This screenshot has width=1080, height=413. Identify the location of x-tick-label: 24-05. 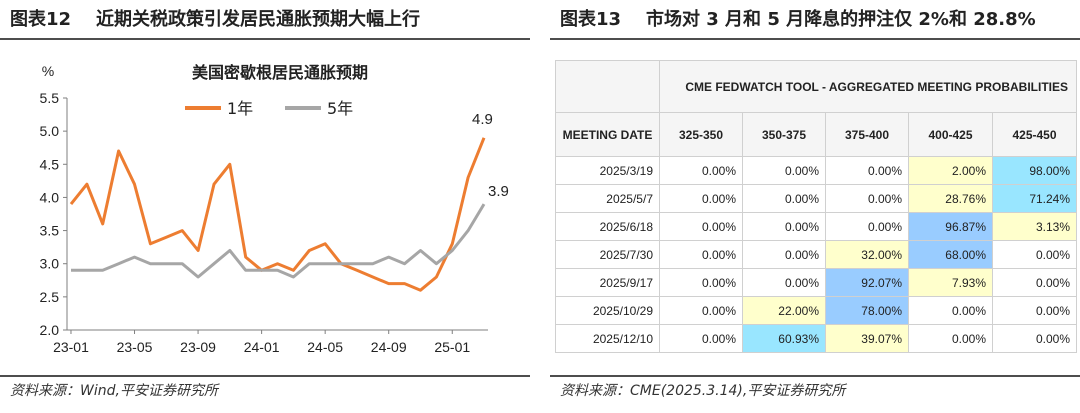
(325, 347).